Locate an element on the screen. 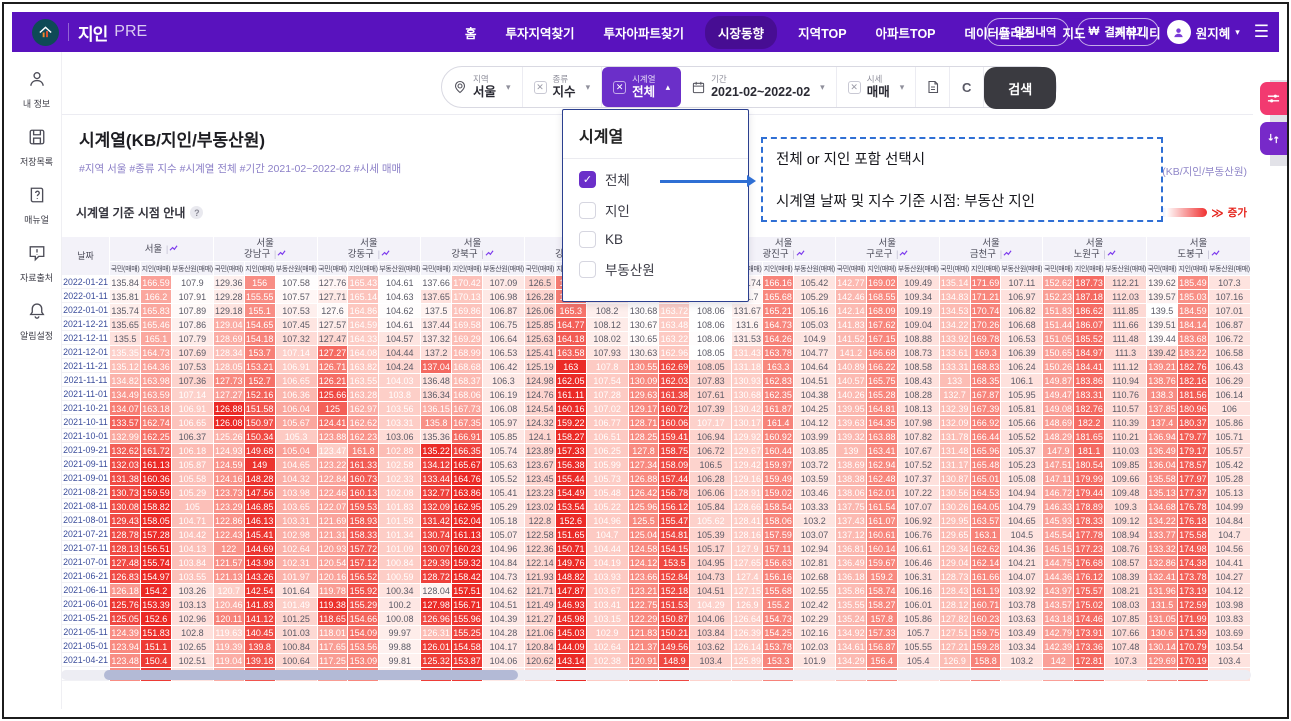 This screenshot has width=1291, height=721. table-cell: 164.53 is located at coordinates (985, 492).